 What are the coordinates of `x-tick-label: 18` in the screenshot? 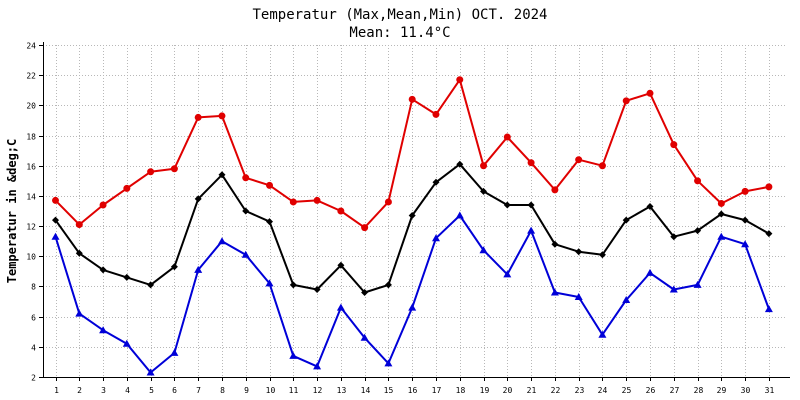 It's located at (461, 390).